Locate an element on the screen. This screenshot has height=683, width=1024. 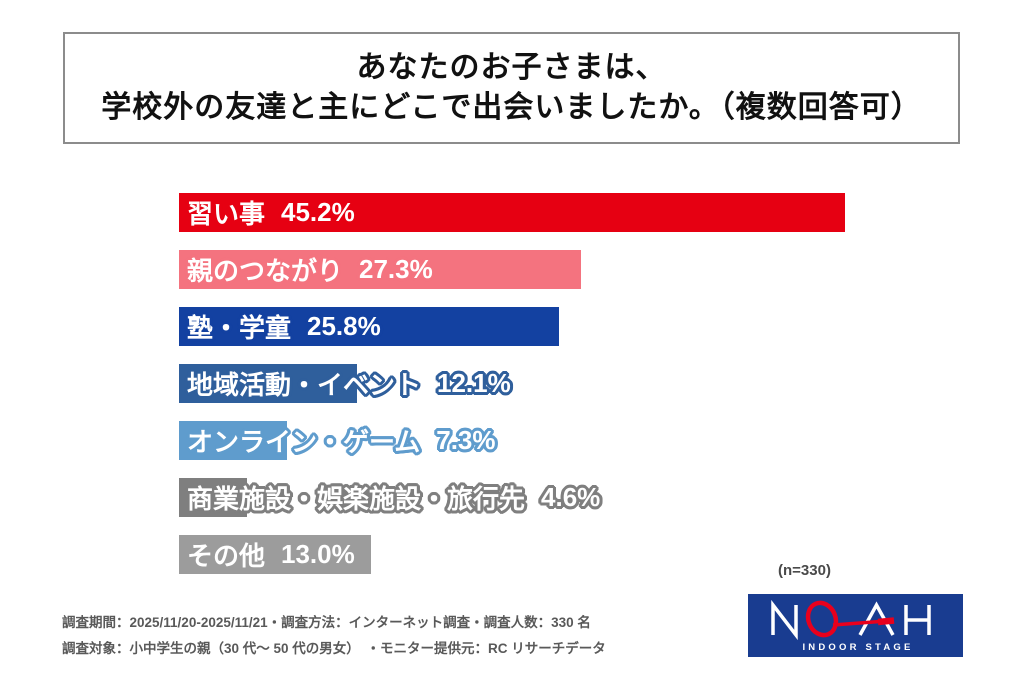
chart-title-box: あなたのお子さまは、 学校外の友達と主にどこで出会いましたか。（複数回答可） is located at coordinates (511, 88).